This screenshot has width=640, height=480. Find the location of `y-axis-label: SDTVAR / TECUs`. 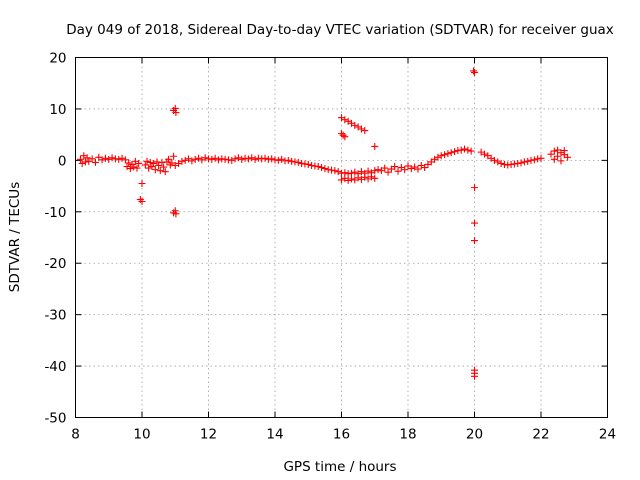

y-axis-label: SDTVAR / TECUs is located at coordinates (15, 237).